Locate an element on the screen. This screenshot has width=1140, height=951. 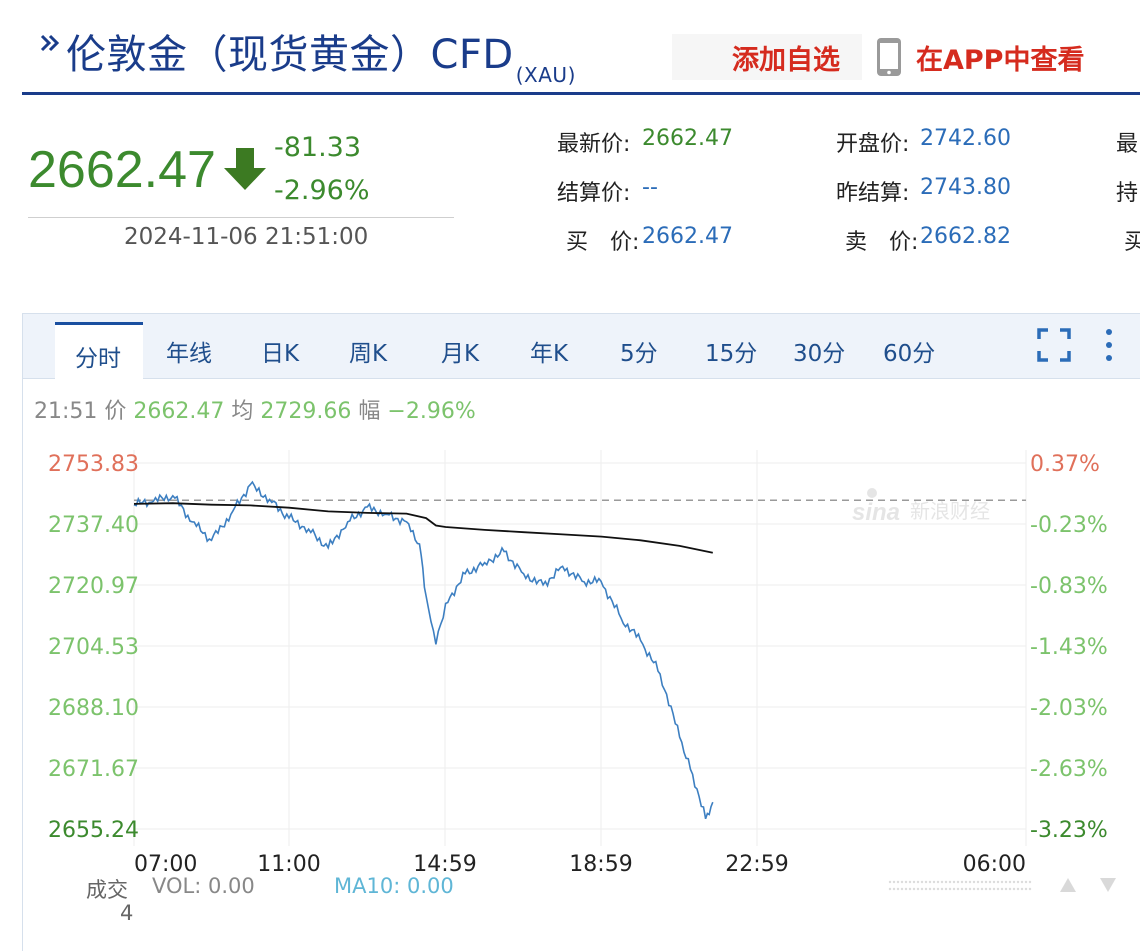
double-chevron-icon is located at coordinates (50, 43).